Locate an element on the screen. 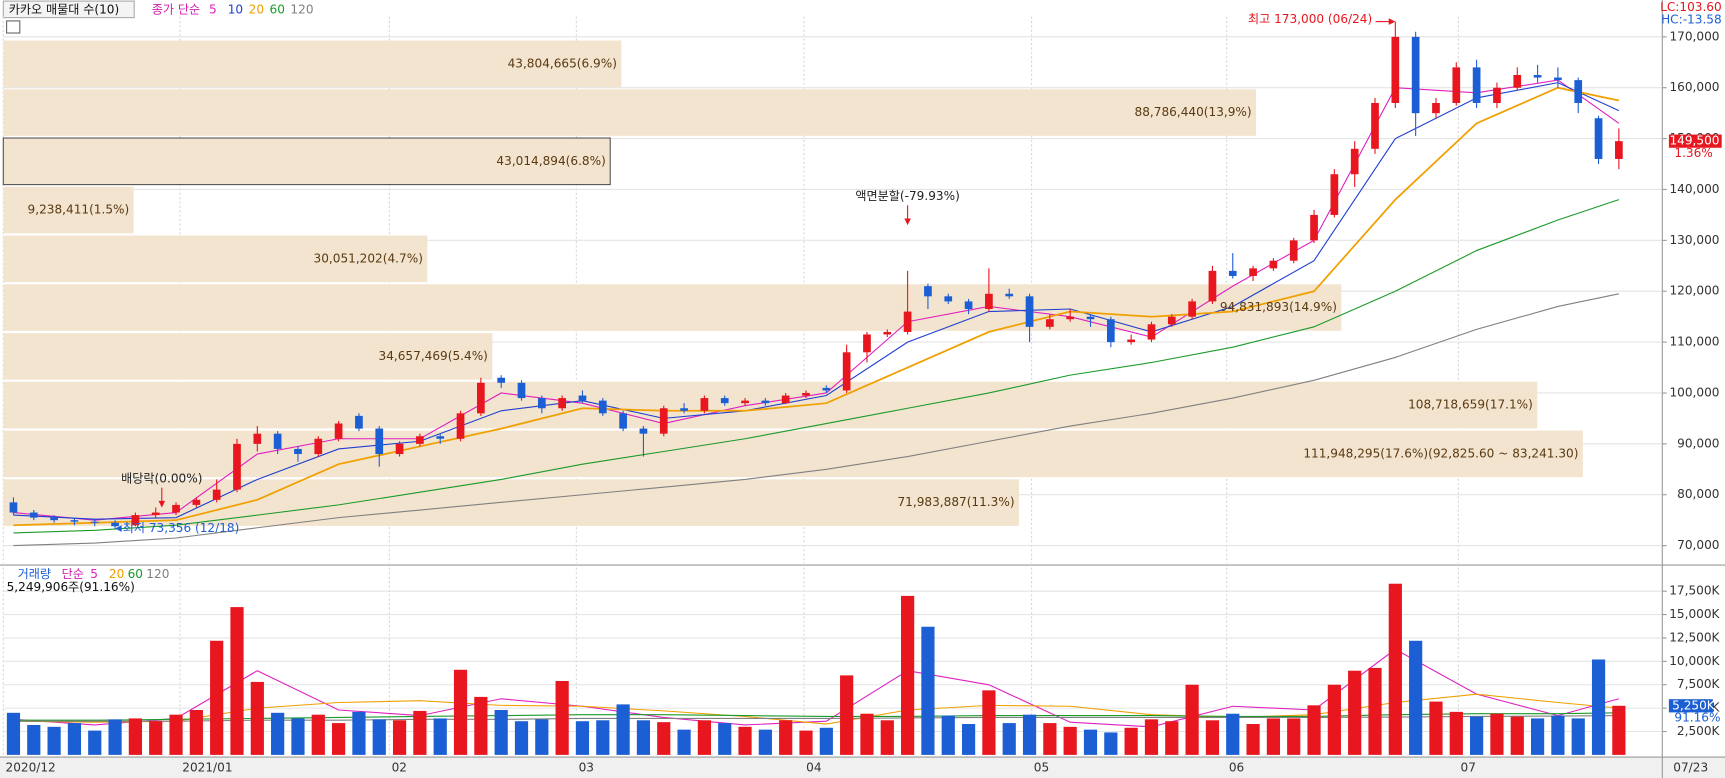 This screenshot has height=778, width=1725. annotation-arrowhead is located at coordinates (907, 222).